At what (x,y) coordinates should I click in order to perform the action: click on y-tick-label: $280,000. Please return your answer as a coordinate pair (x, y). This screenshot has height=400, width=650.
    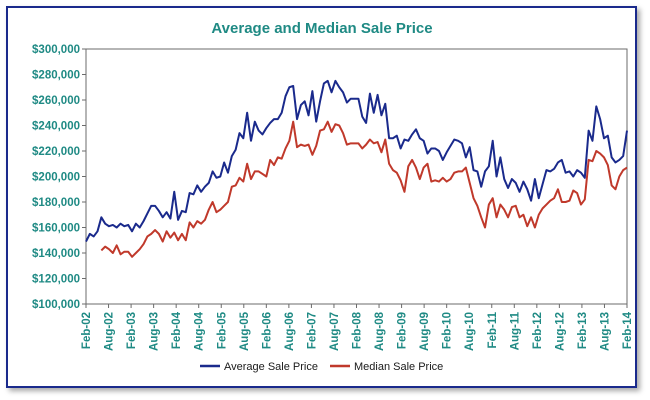
    Looking at the image, I should click on (56, 76).